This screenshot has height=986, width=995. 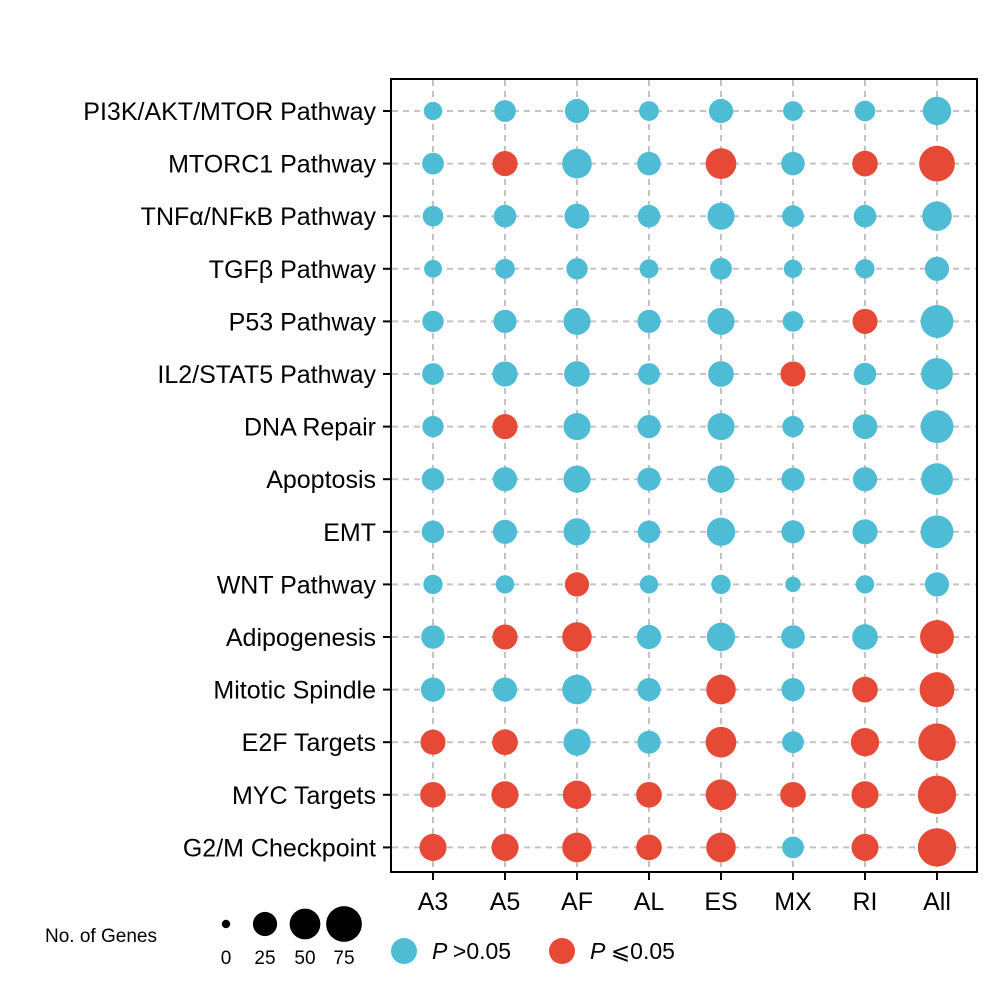 What do you see at coordinates (303, 322) in the screenshot?
I see `y-tick-label: P53 Pathway` at bounding box center [303, 322].